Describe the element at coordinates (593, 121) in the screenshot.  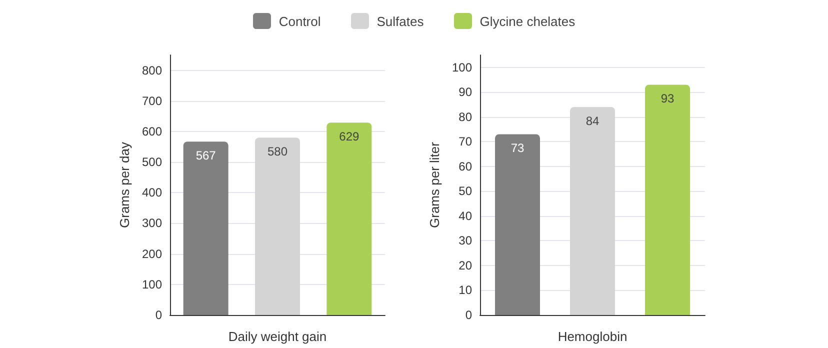
I see `data-label: 84` at that location.